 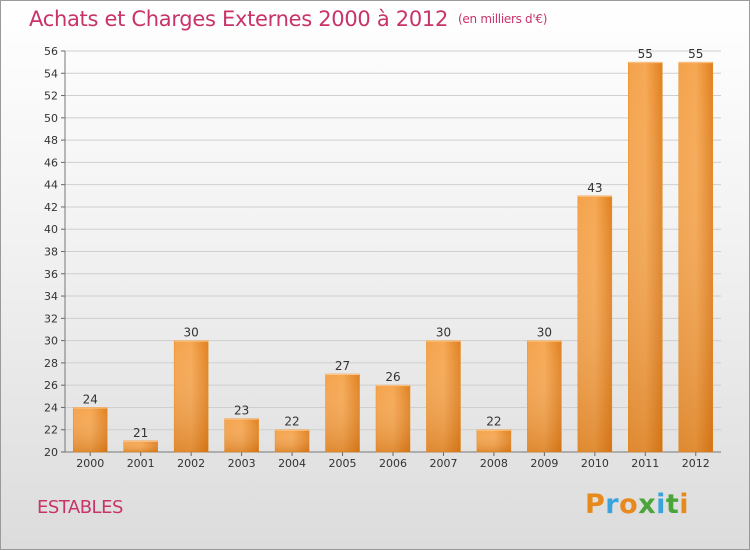 What do you see at coordinates (51, 274) in the screenshot?
I see `y-tick-label: 36` at bounding box center [51, 274].